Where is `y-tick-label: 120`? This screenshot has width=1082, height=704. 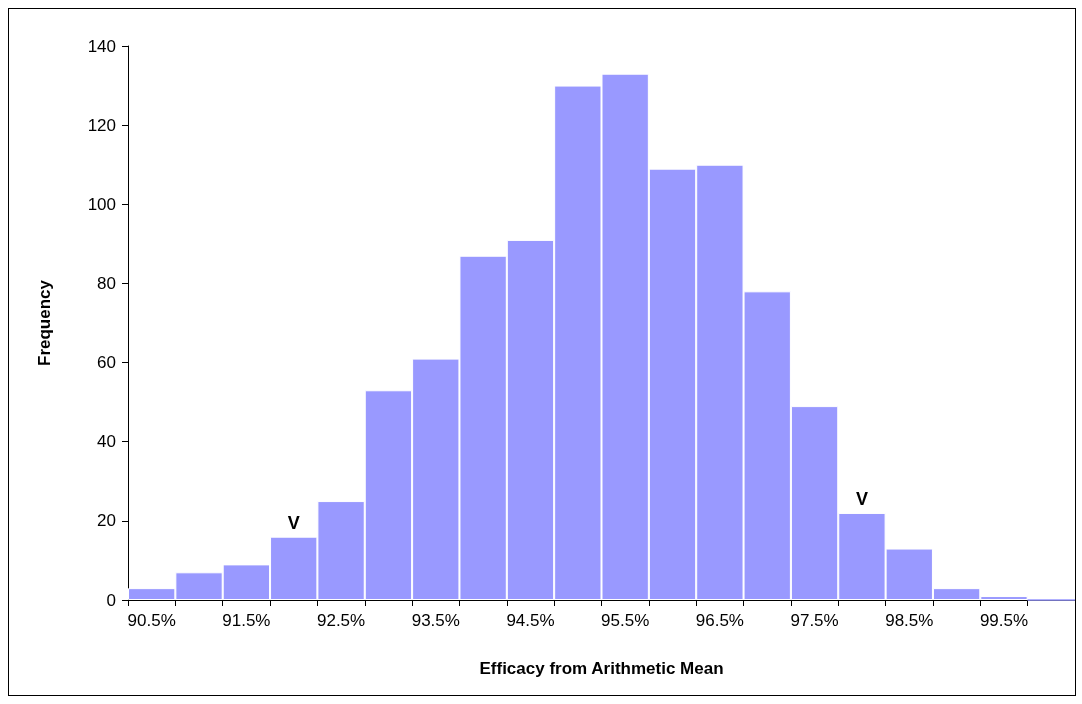 y-tick-label: 120 is located at coordinates (101, 125).